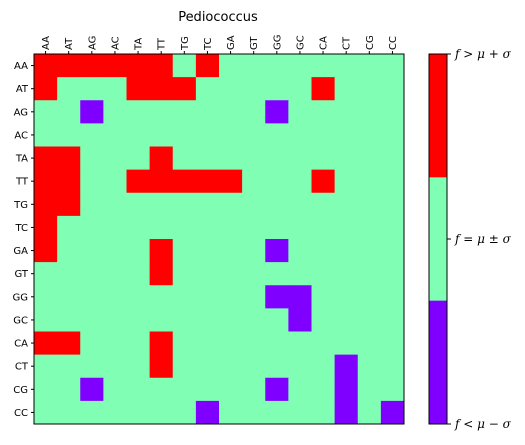 Image resolution: width=525 pixels, height=445 pixels. Describe the element at coordinates (20, 251) in the screenshot. I see `y-tick-label: GA` at that location.